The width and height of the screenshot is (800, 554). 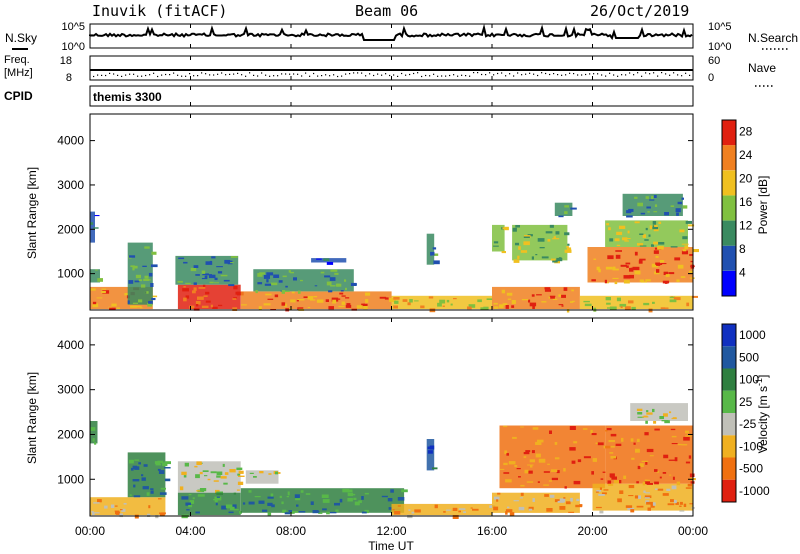 I want to click on colorbar-tick-label: -25, so click(x=748, y=424).